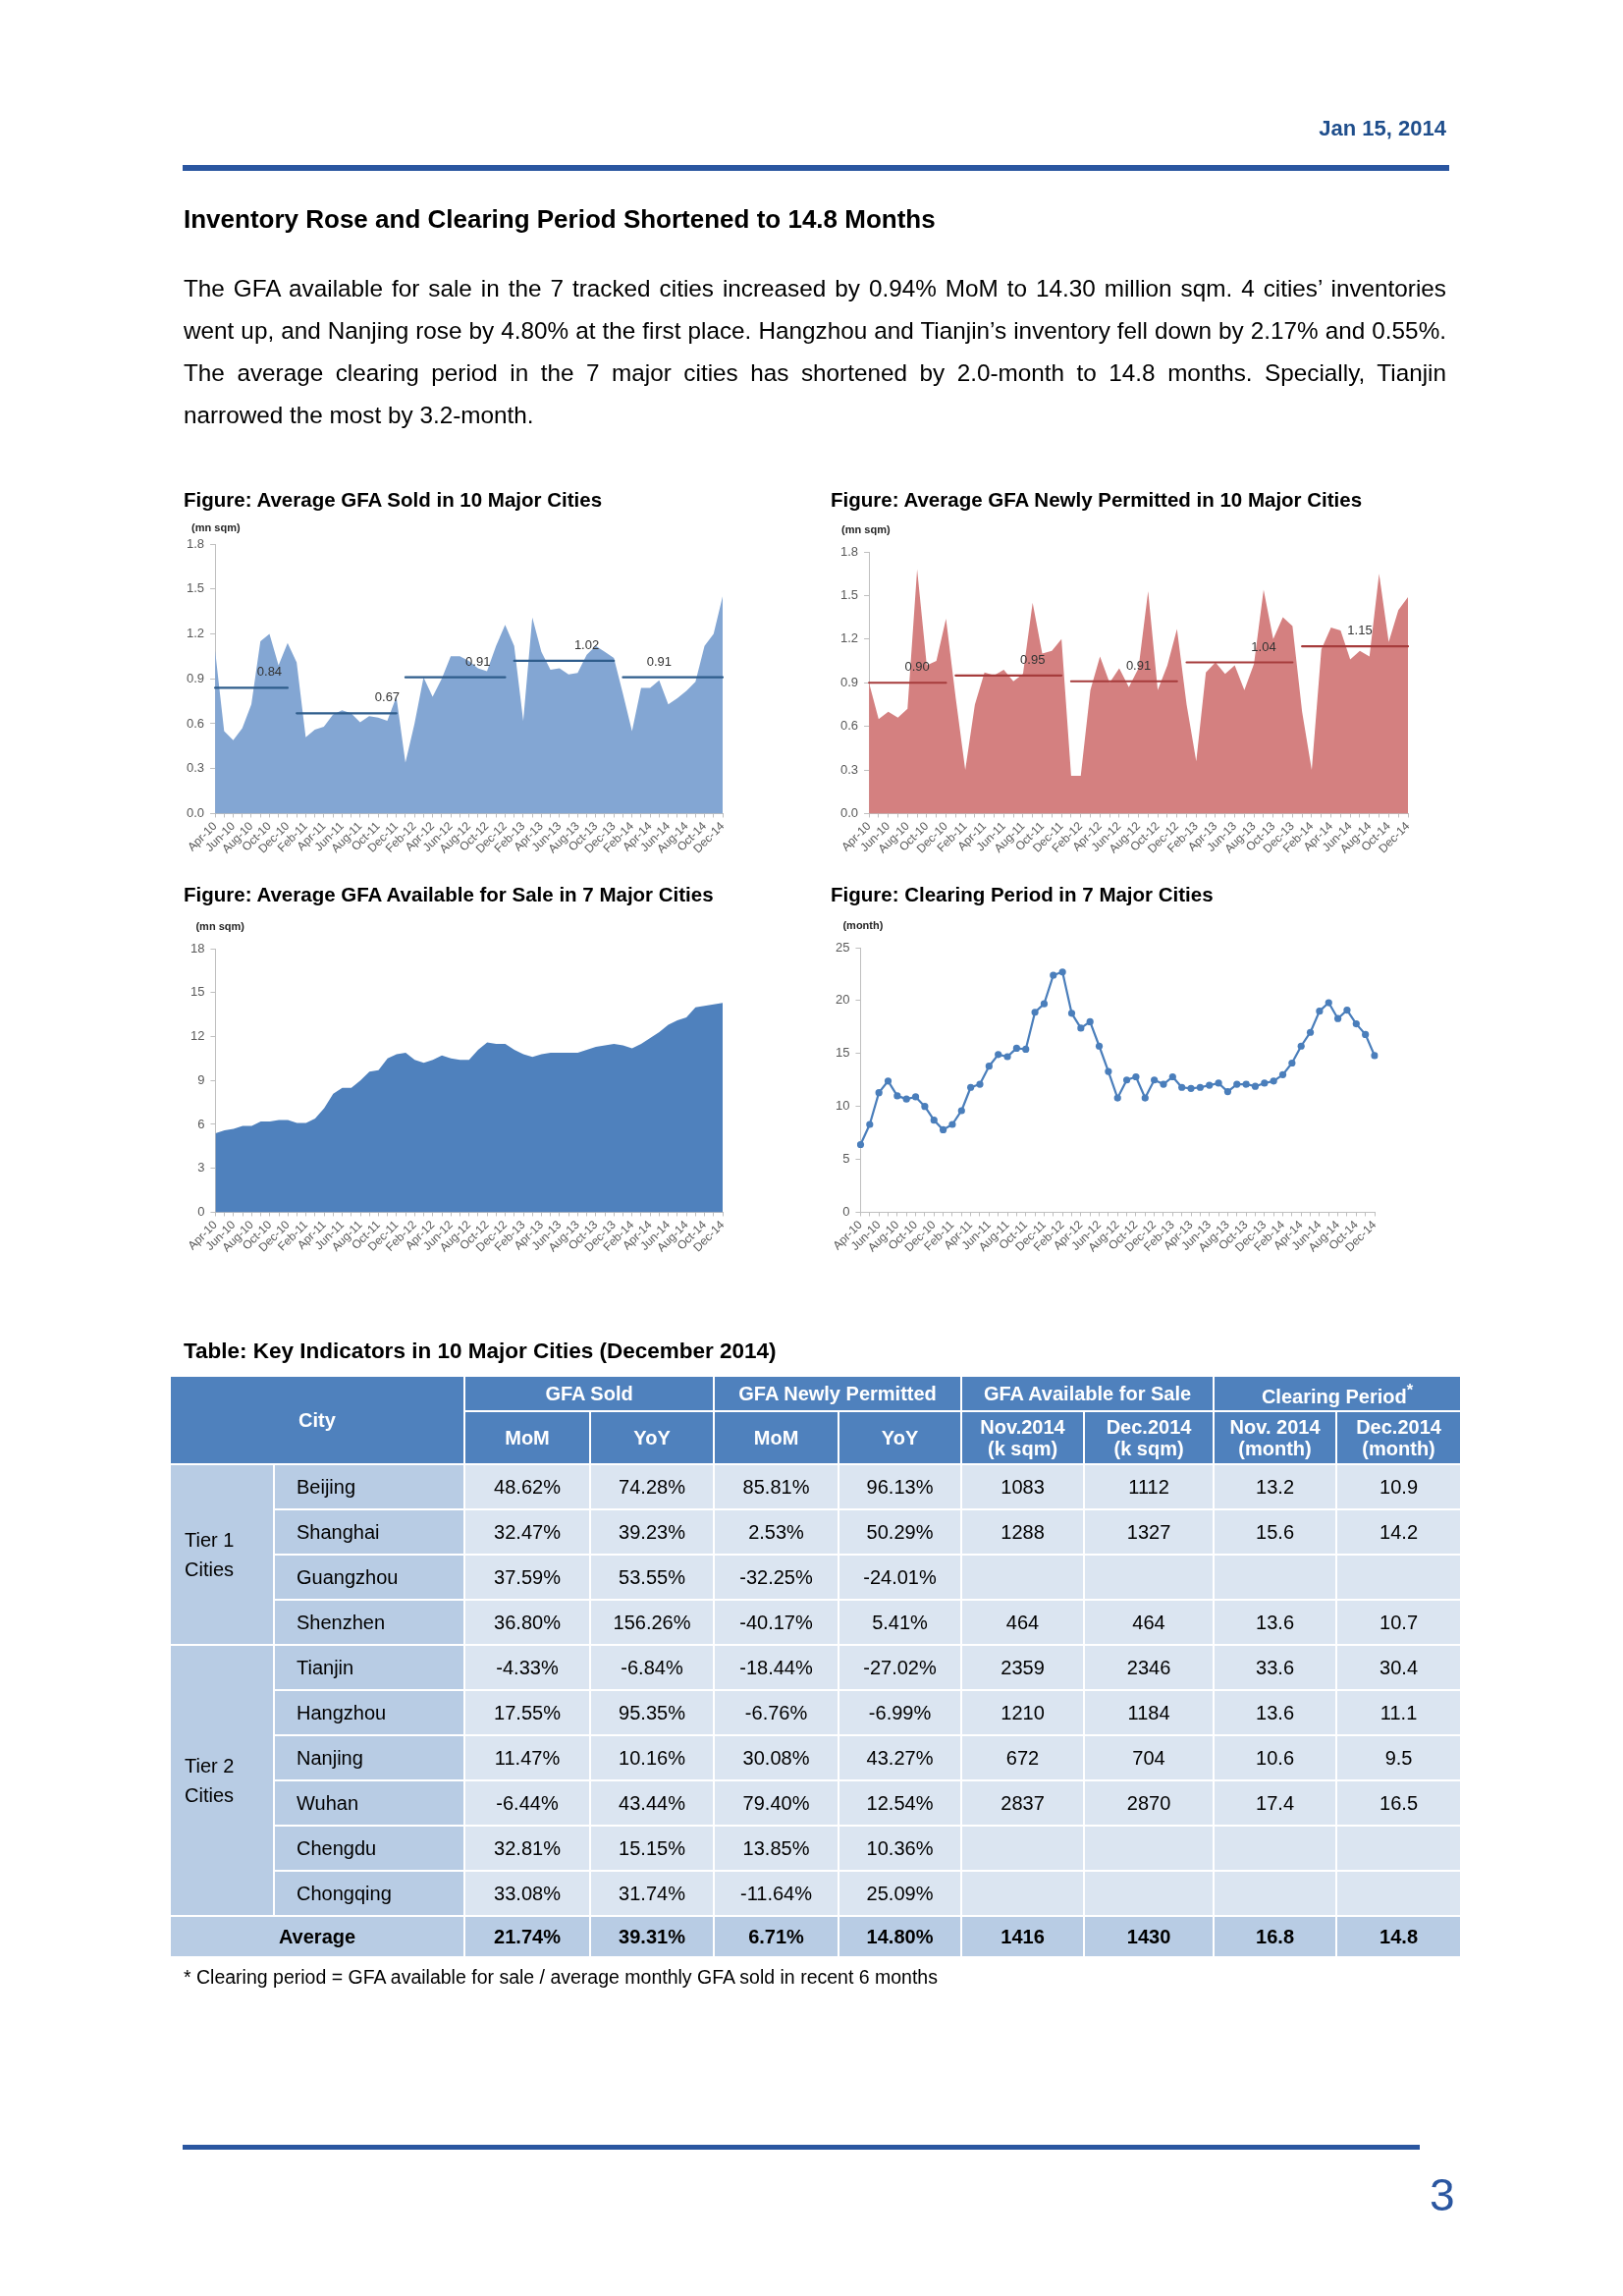 The width and height of the screenshot is (1623, 2296). Describe the element at coordinates (1023, 1437) in the screenshot. I see `category-label: Nov.2014 (k sqm)` at that location.